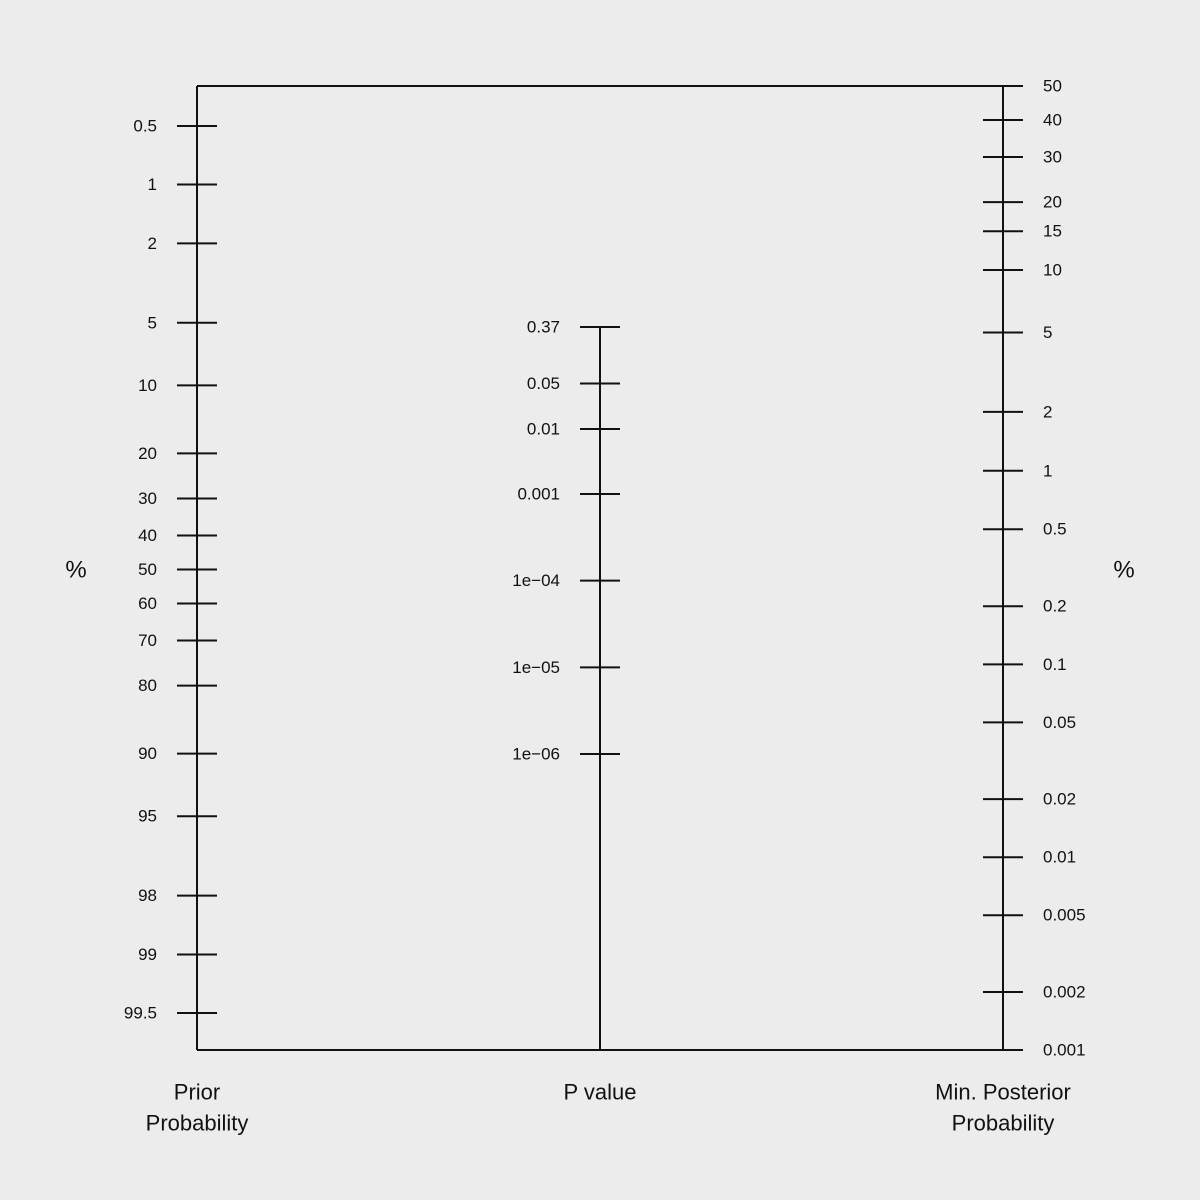 This screenshot has width=1200, height=1200. Describe the element at coordinates (1003, 1123) in the screenshot. I see `posterior-axis-title-line-1: Probability` at that location.